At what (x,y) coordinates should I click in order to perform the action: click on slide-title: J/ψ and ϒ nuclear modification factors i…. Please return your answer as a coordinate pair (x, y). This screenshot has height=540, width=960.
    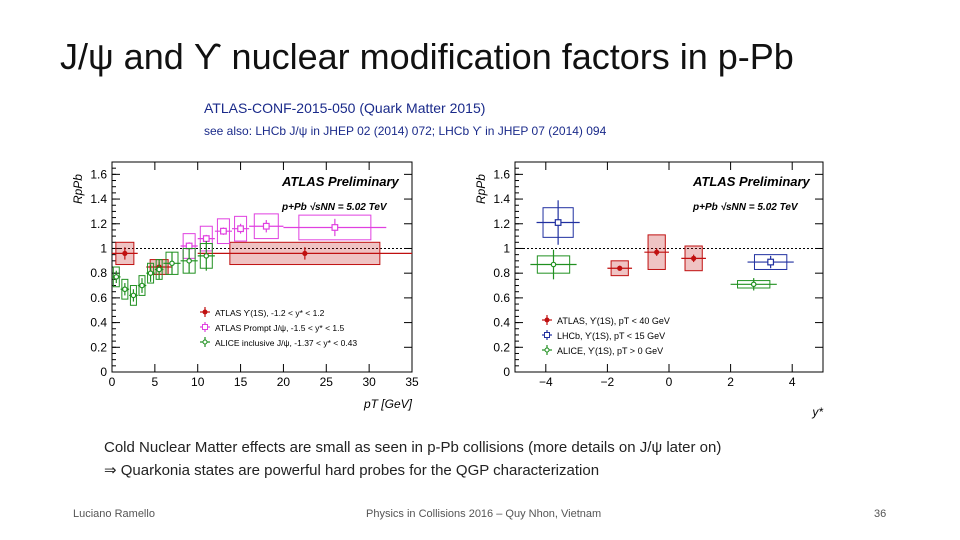
    Looking at the image, I should click on (427, 56).